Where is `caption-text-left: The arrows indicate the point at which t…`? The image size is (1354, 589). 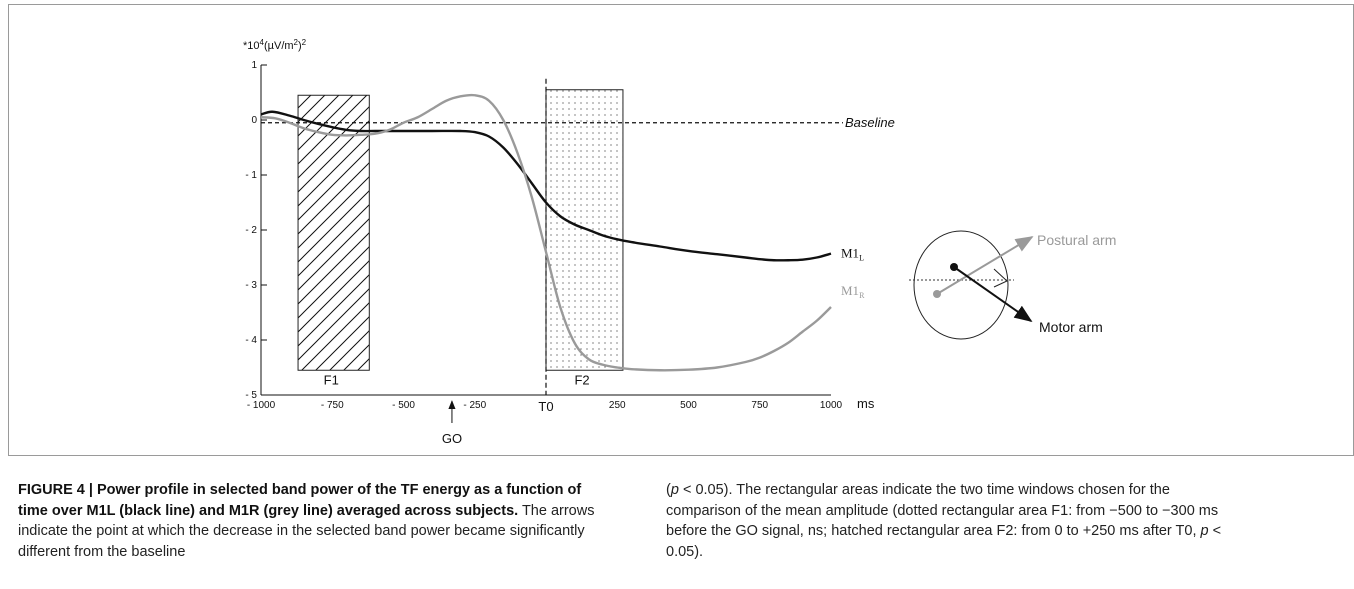
caption-text-left: The arrows indicate the point at which t… is located at coordinates (306, 531).